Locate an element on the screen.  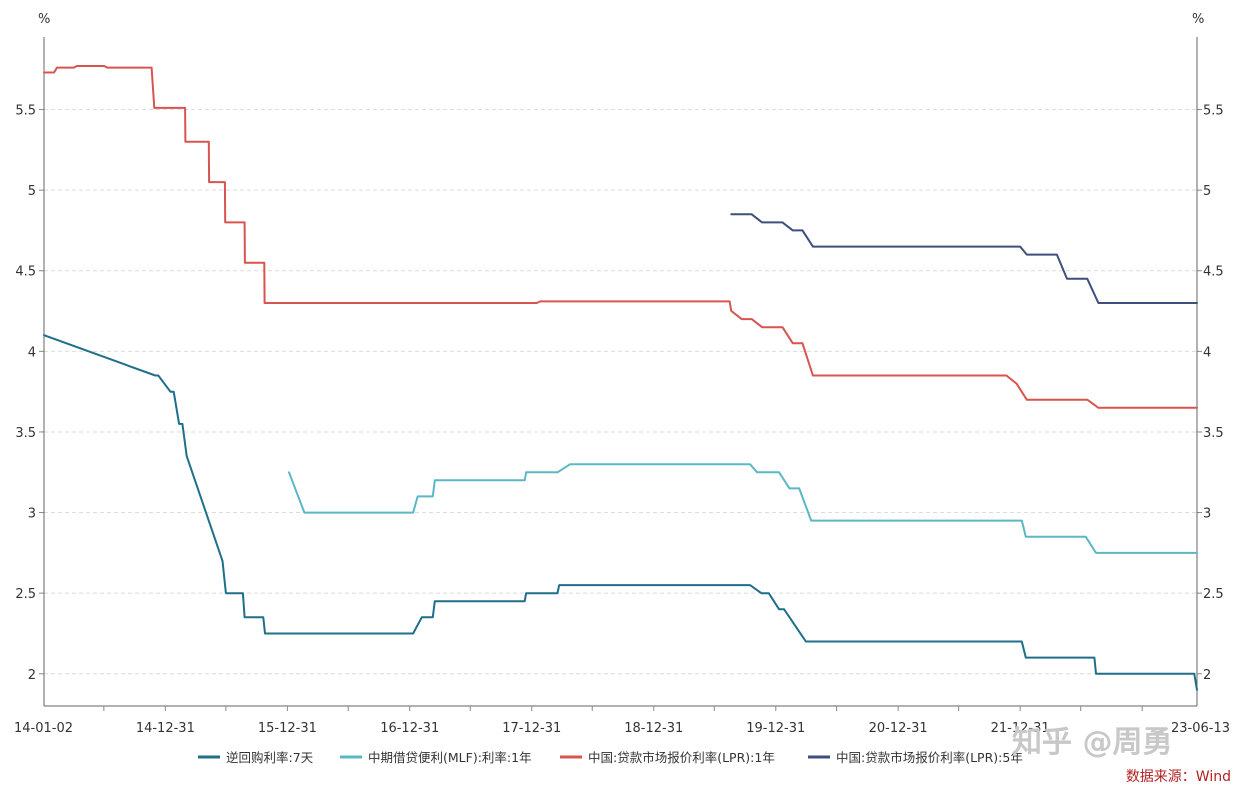
y-tick-label-right: 3 is located at coordinates (1207, 514).